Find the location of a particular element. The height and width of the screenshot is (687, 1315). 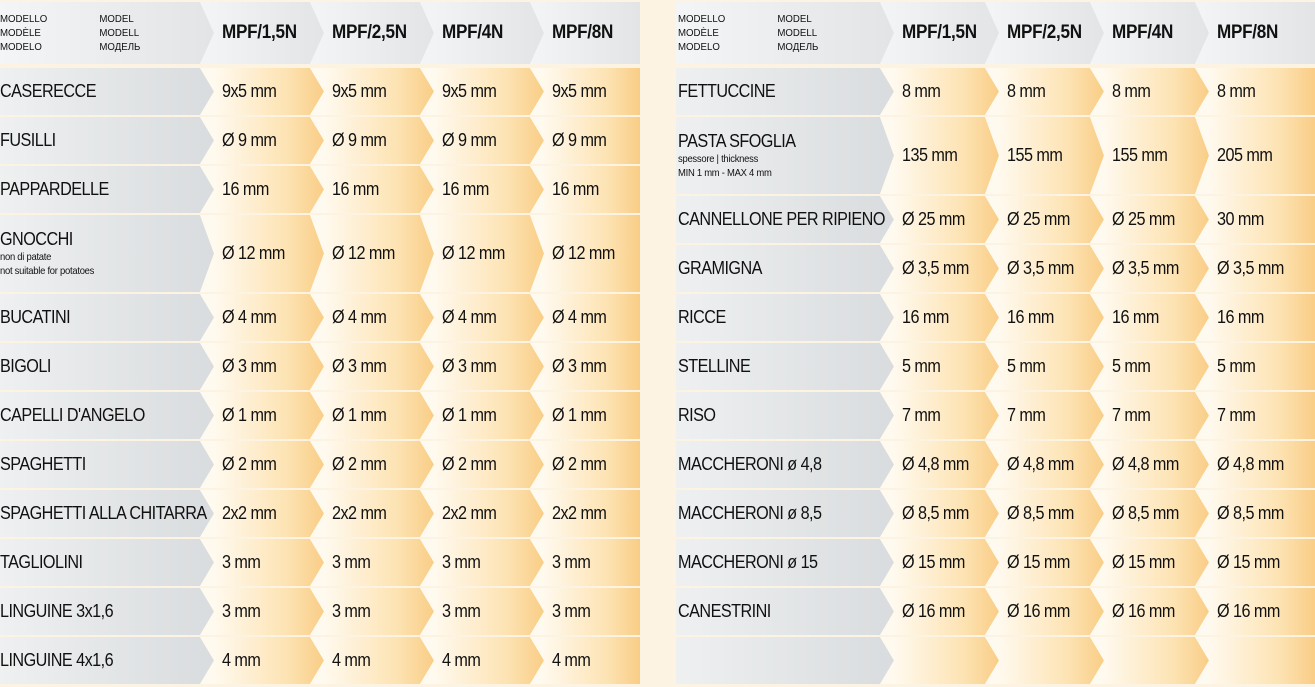

size-cell: 5 mm is located at coordinates (1255, 366).